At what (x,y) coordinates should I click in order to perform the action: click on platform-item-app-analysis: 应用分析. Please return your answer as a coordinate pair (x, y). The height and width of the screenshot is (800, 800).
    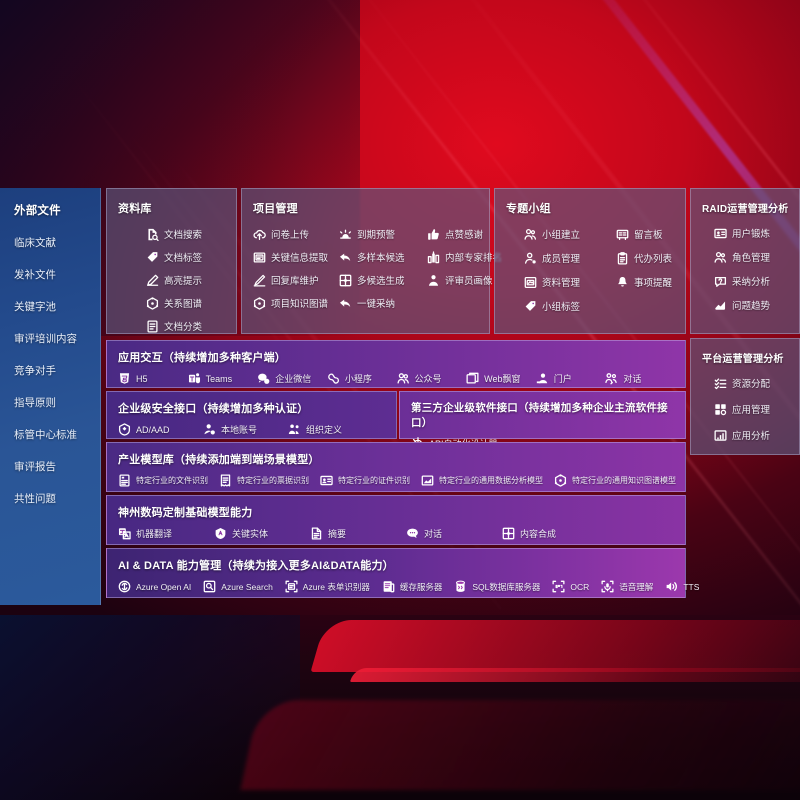
    Looking at the image, I should click on (751, 435).